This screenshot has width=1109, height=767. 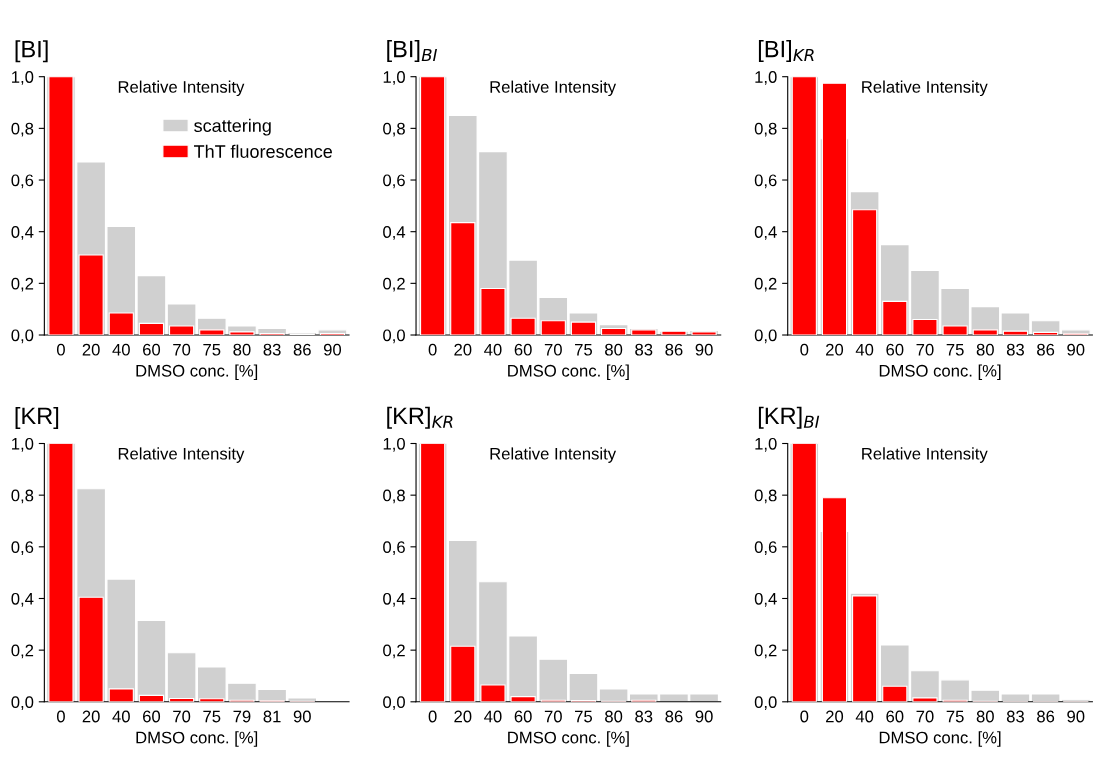 I want to click on x-tick-label: 81, so click(x=272, y=716).